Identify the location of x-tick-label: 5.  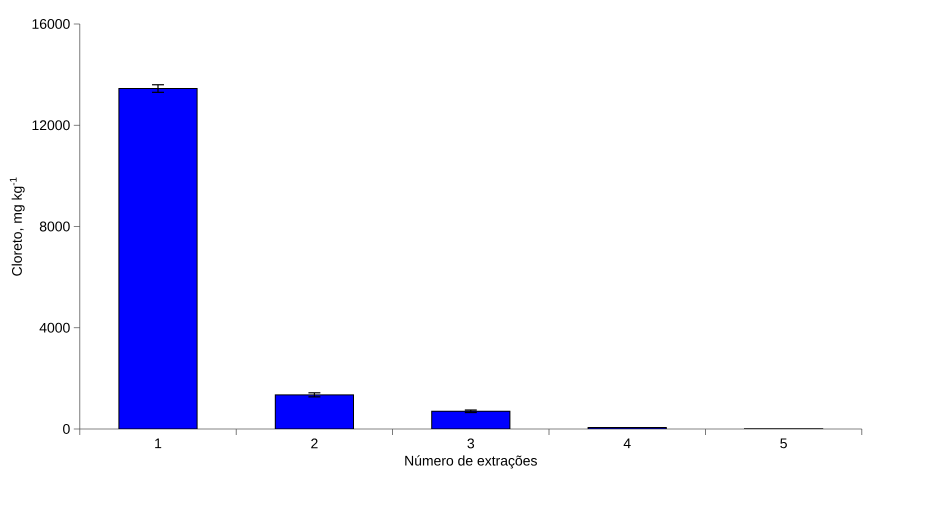
(783, 443).